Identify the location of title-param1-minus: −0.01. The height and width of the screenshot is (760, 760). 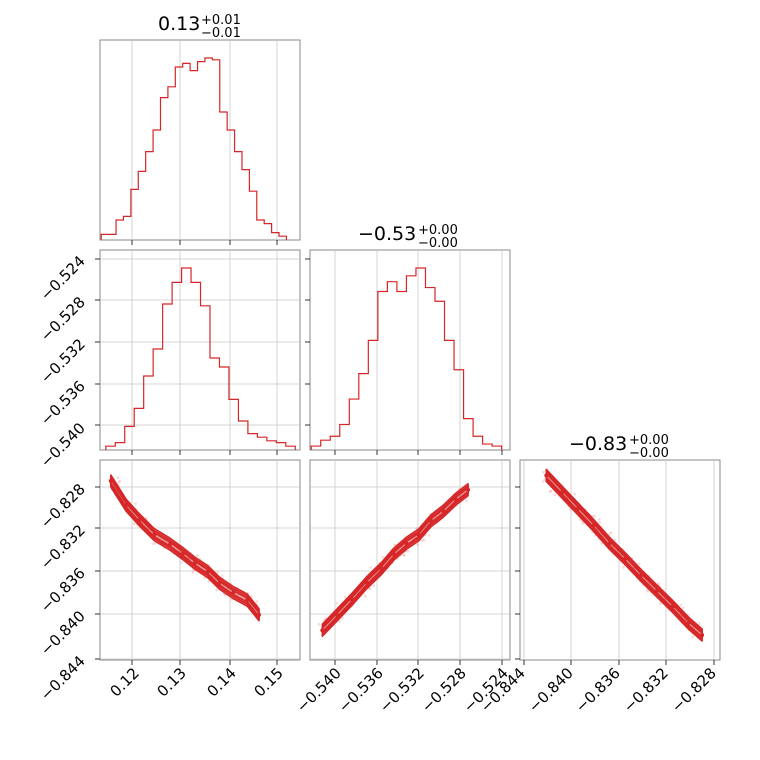
(221, 33).